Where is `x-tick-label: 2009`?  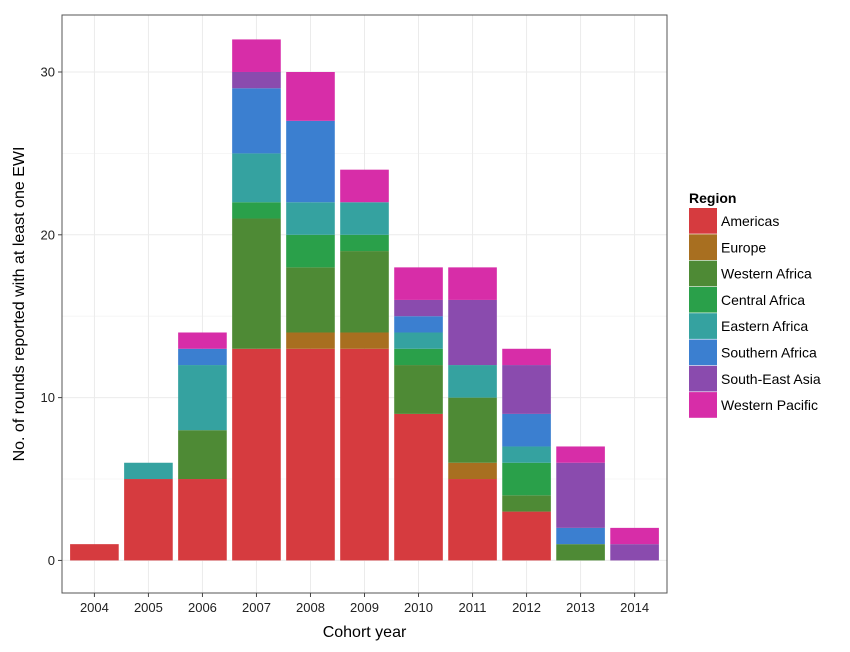 x-tick-label: 2009 is located at coordinates (364, 607).